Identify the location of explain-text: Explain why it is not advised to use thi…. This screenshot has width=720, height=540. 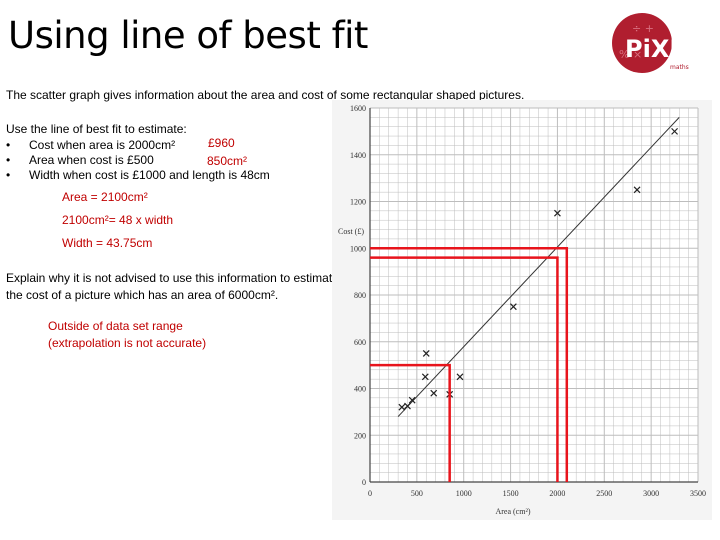
(172, 286).